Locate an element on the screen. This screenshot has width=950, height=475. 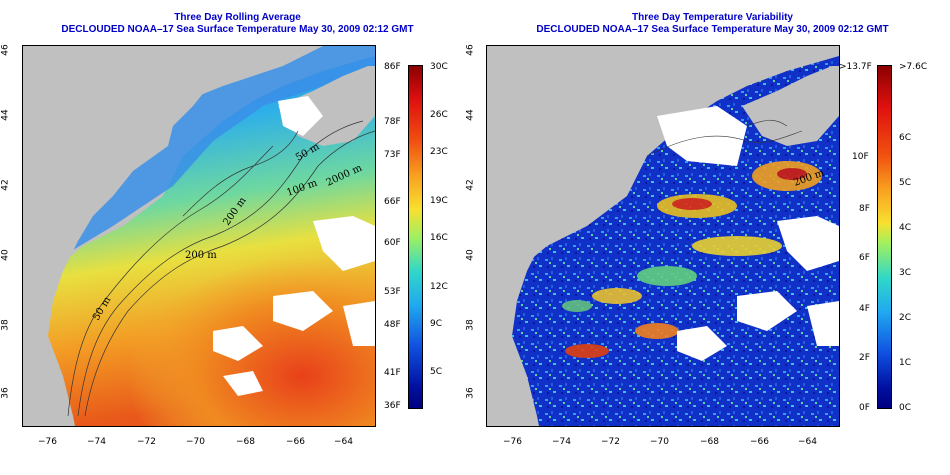
right-lat-42: 42 is located at coordinates (470, 185).